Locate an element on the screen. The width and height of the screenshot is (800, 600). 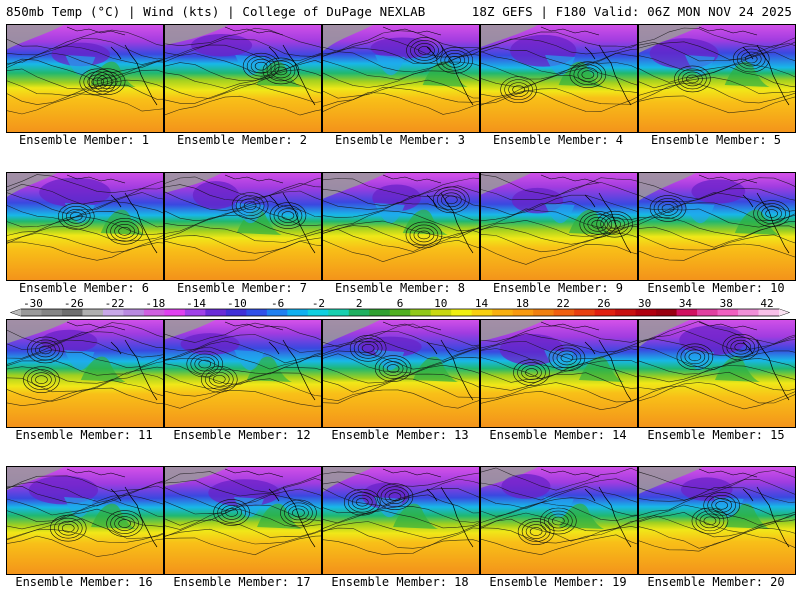
colorbar-tick-label: -6 is located at coordinates (278, 303).